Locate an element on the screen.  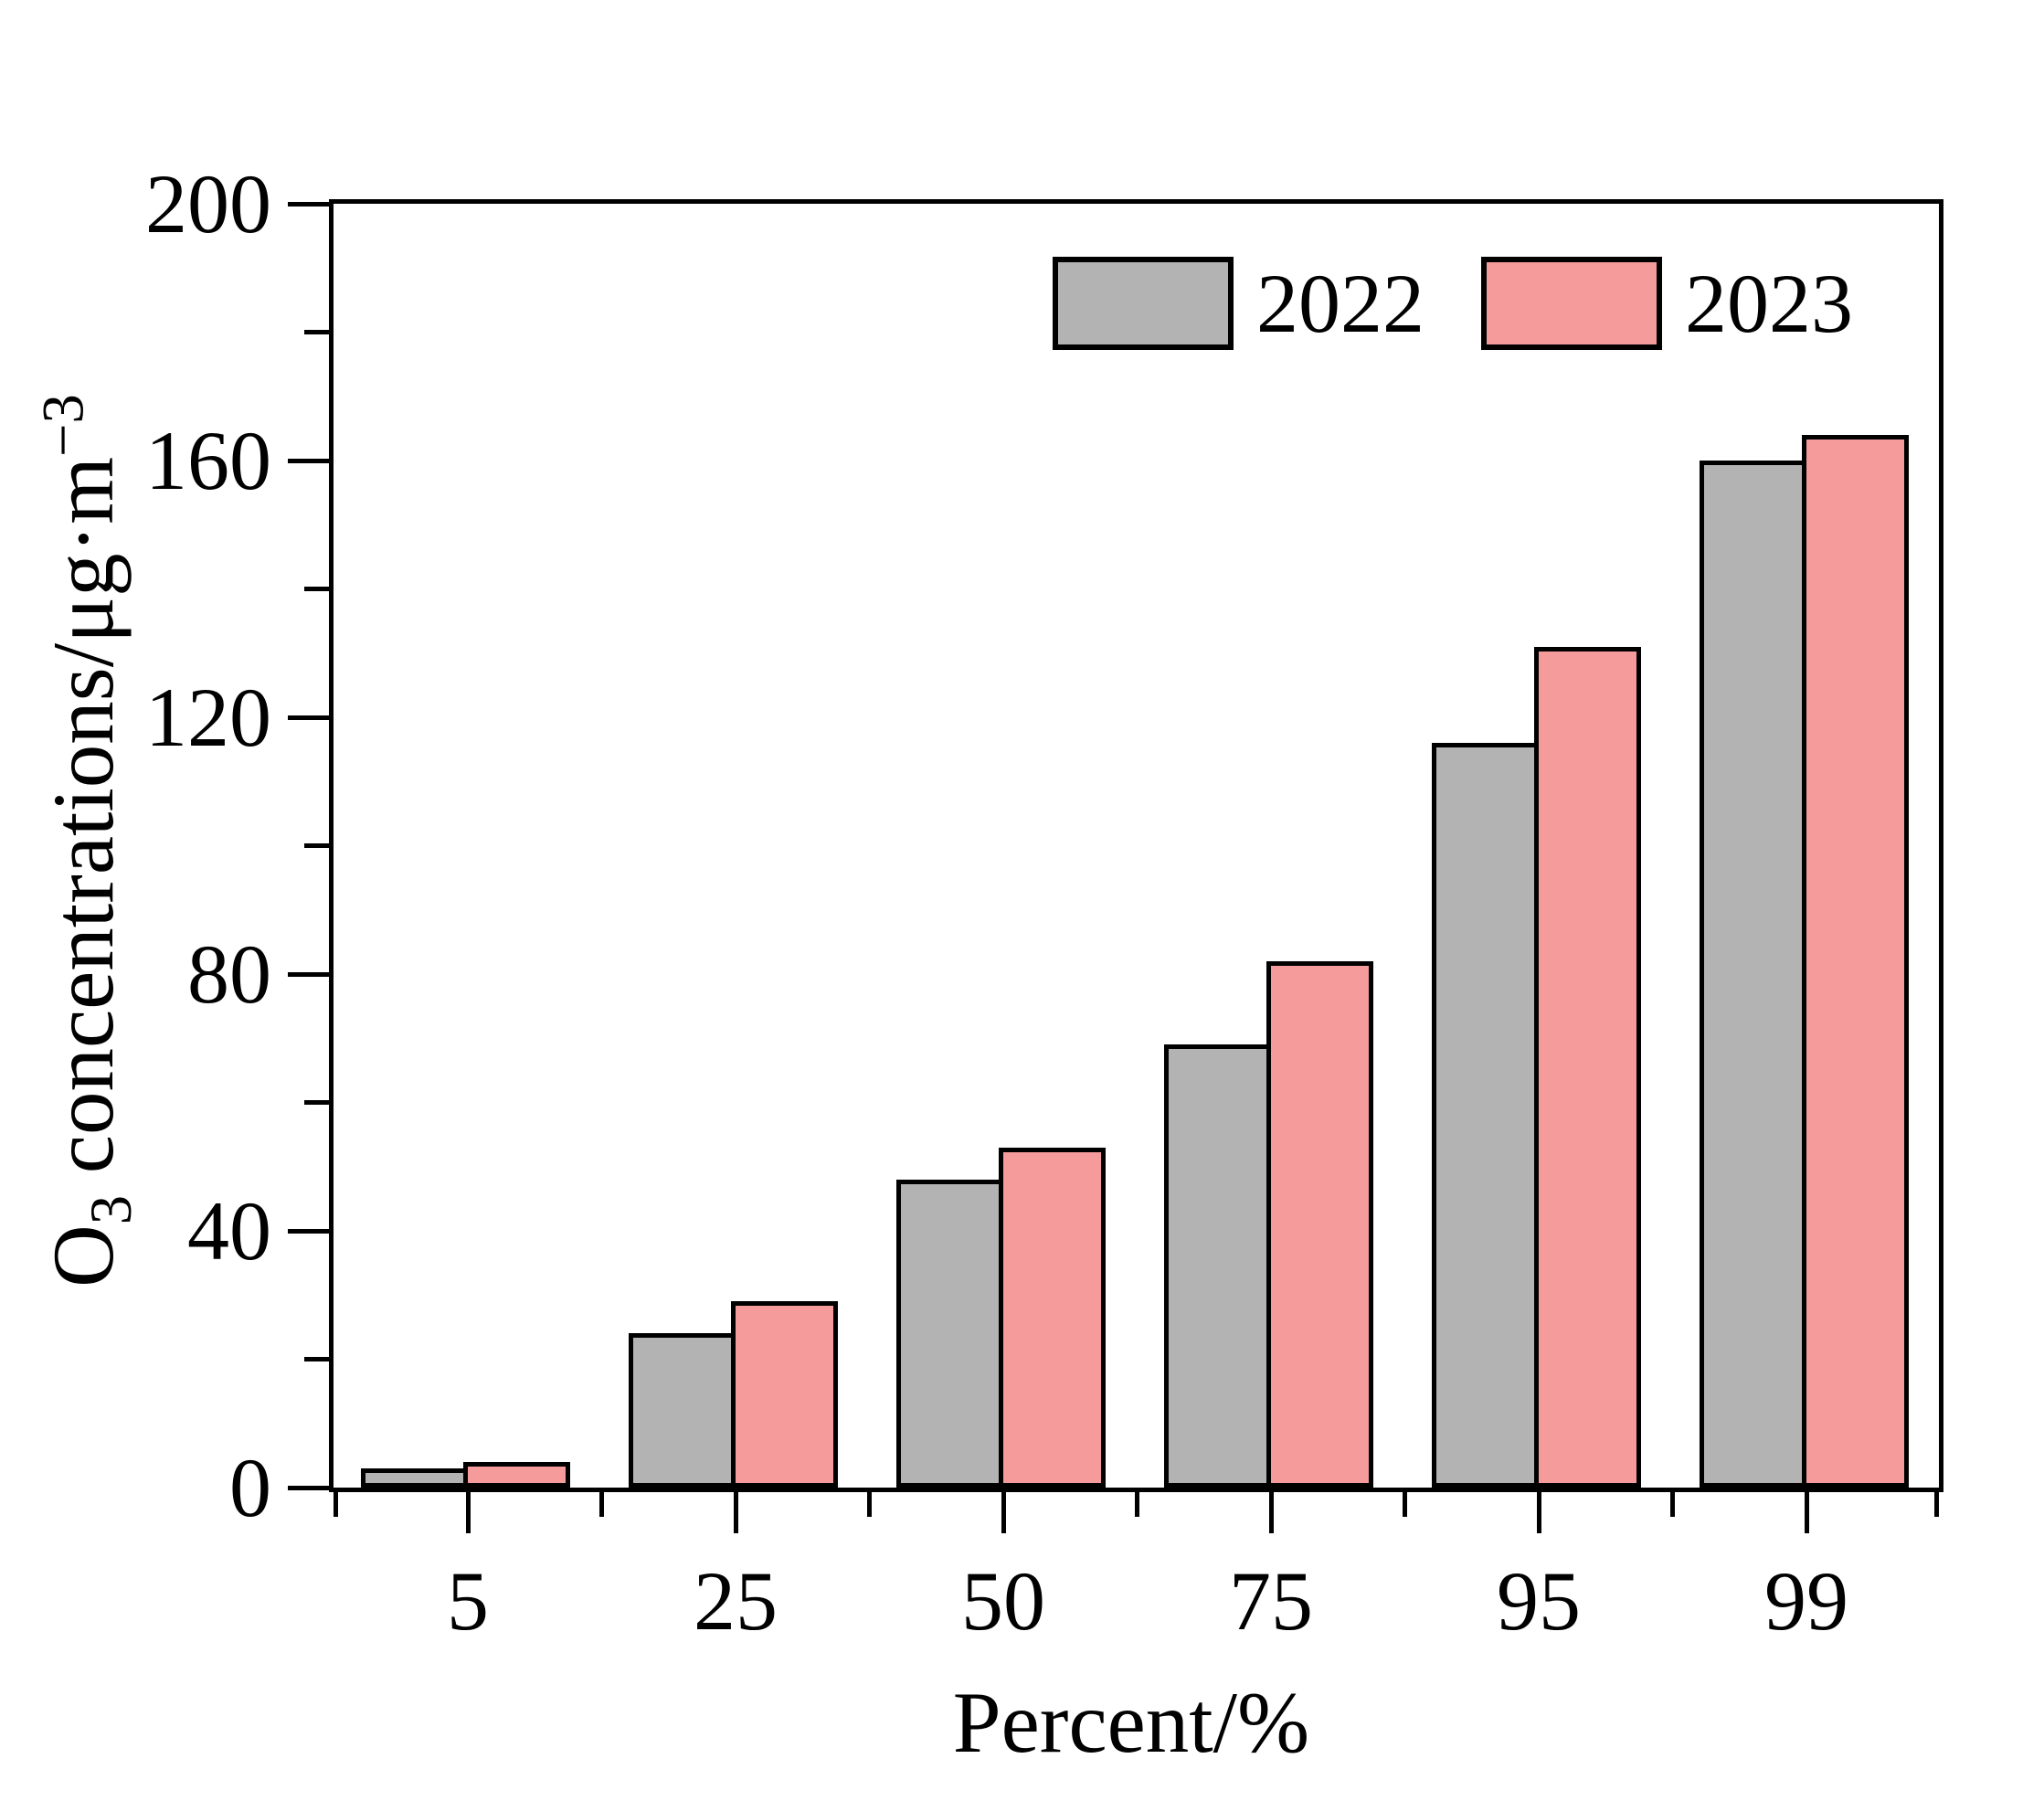
x-axis-label: Percent/% is located at coordinates (1131, 1722).